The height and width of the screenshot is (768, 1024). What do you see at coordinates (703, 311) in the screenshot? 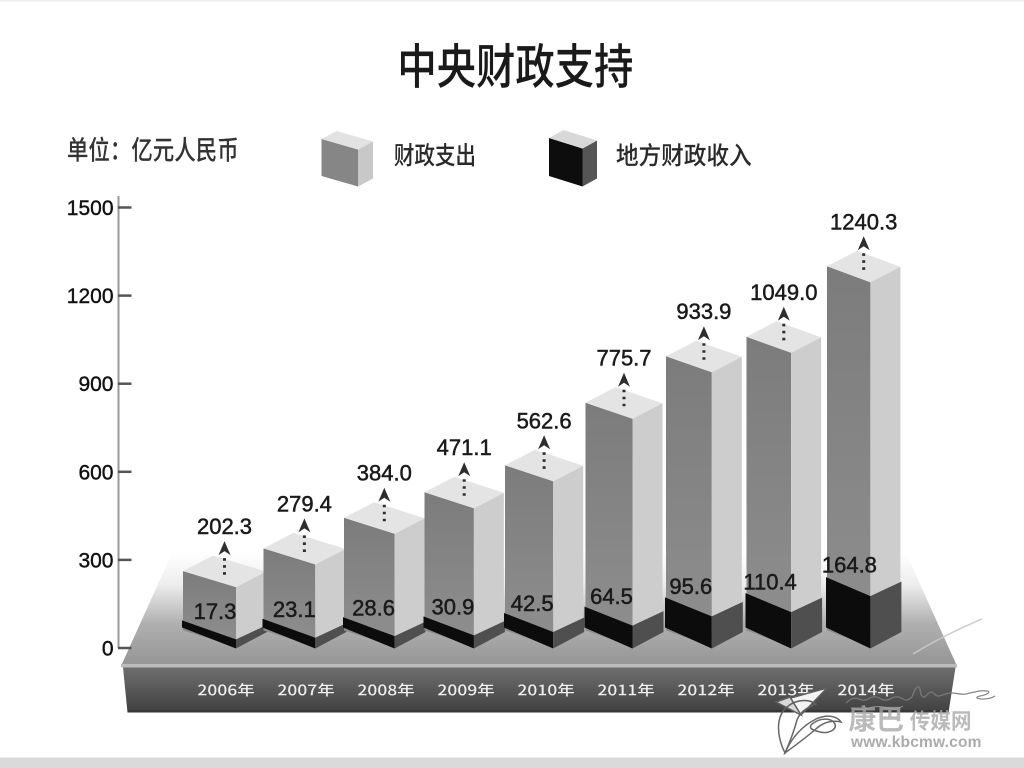
I see `svg-text: 933.9` at bounding box center [703, 311].